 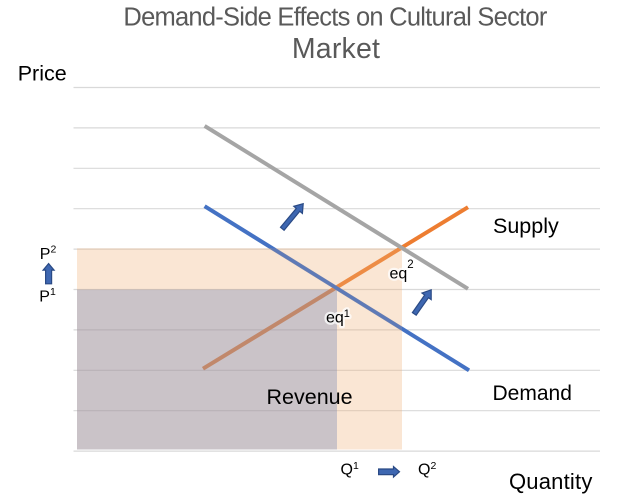 What do you see at coordinates (526, 226) in the screenshot?
I see `svg-text: Supply` at bounding box center [526, 226].